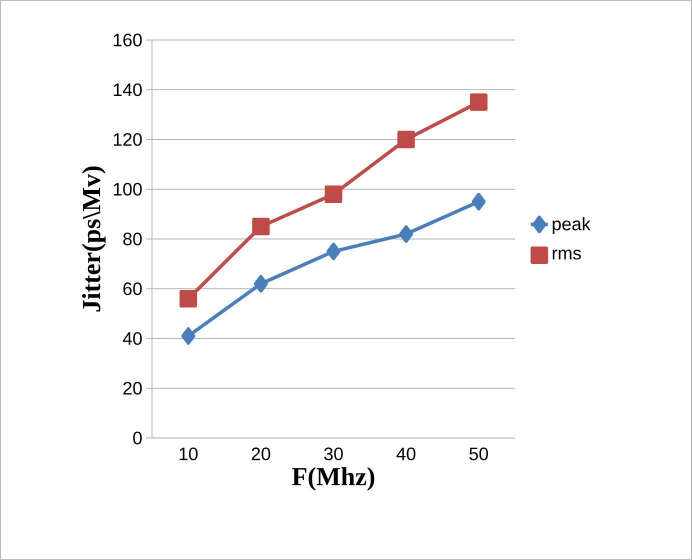  Describe the element at coordinates (132, 289) in the screenshot. I see `y-tick-label: 60` at that location.